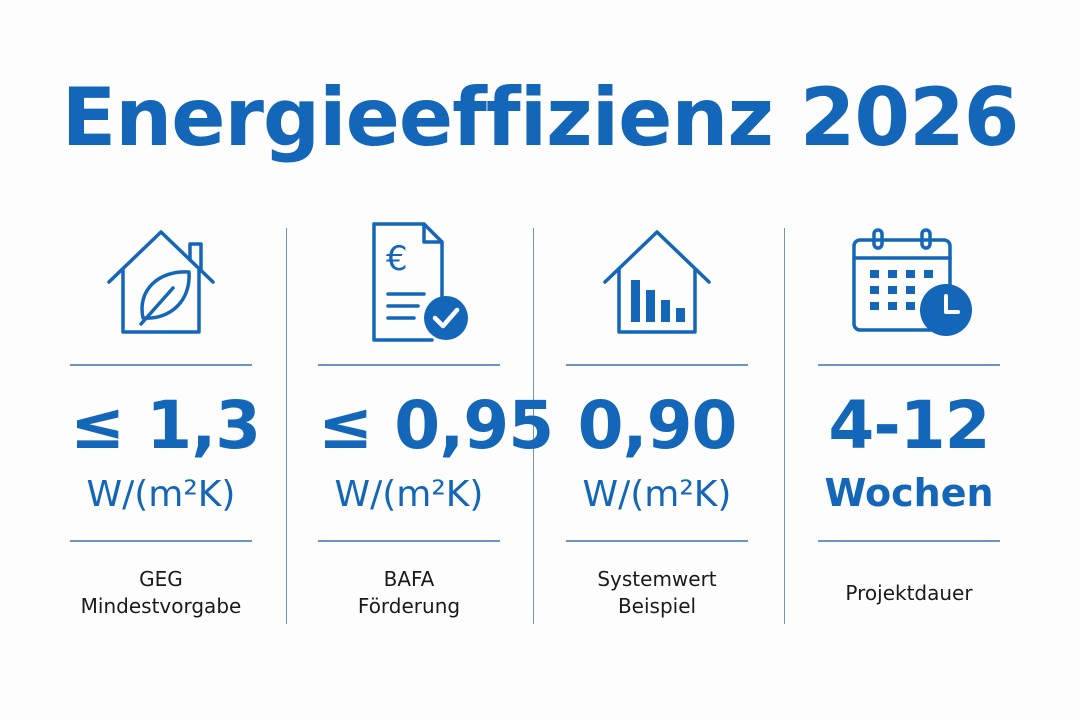 This screenshot has width=1080, height=720. Describe the element at coordinates (161, 593) in the screenshot. I see `stat-label: GEG Mindestvorgabe` at that location.